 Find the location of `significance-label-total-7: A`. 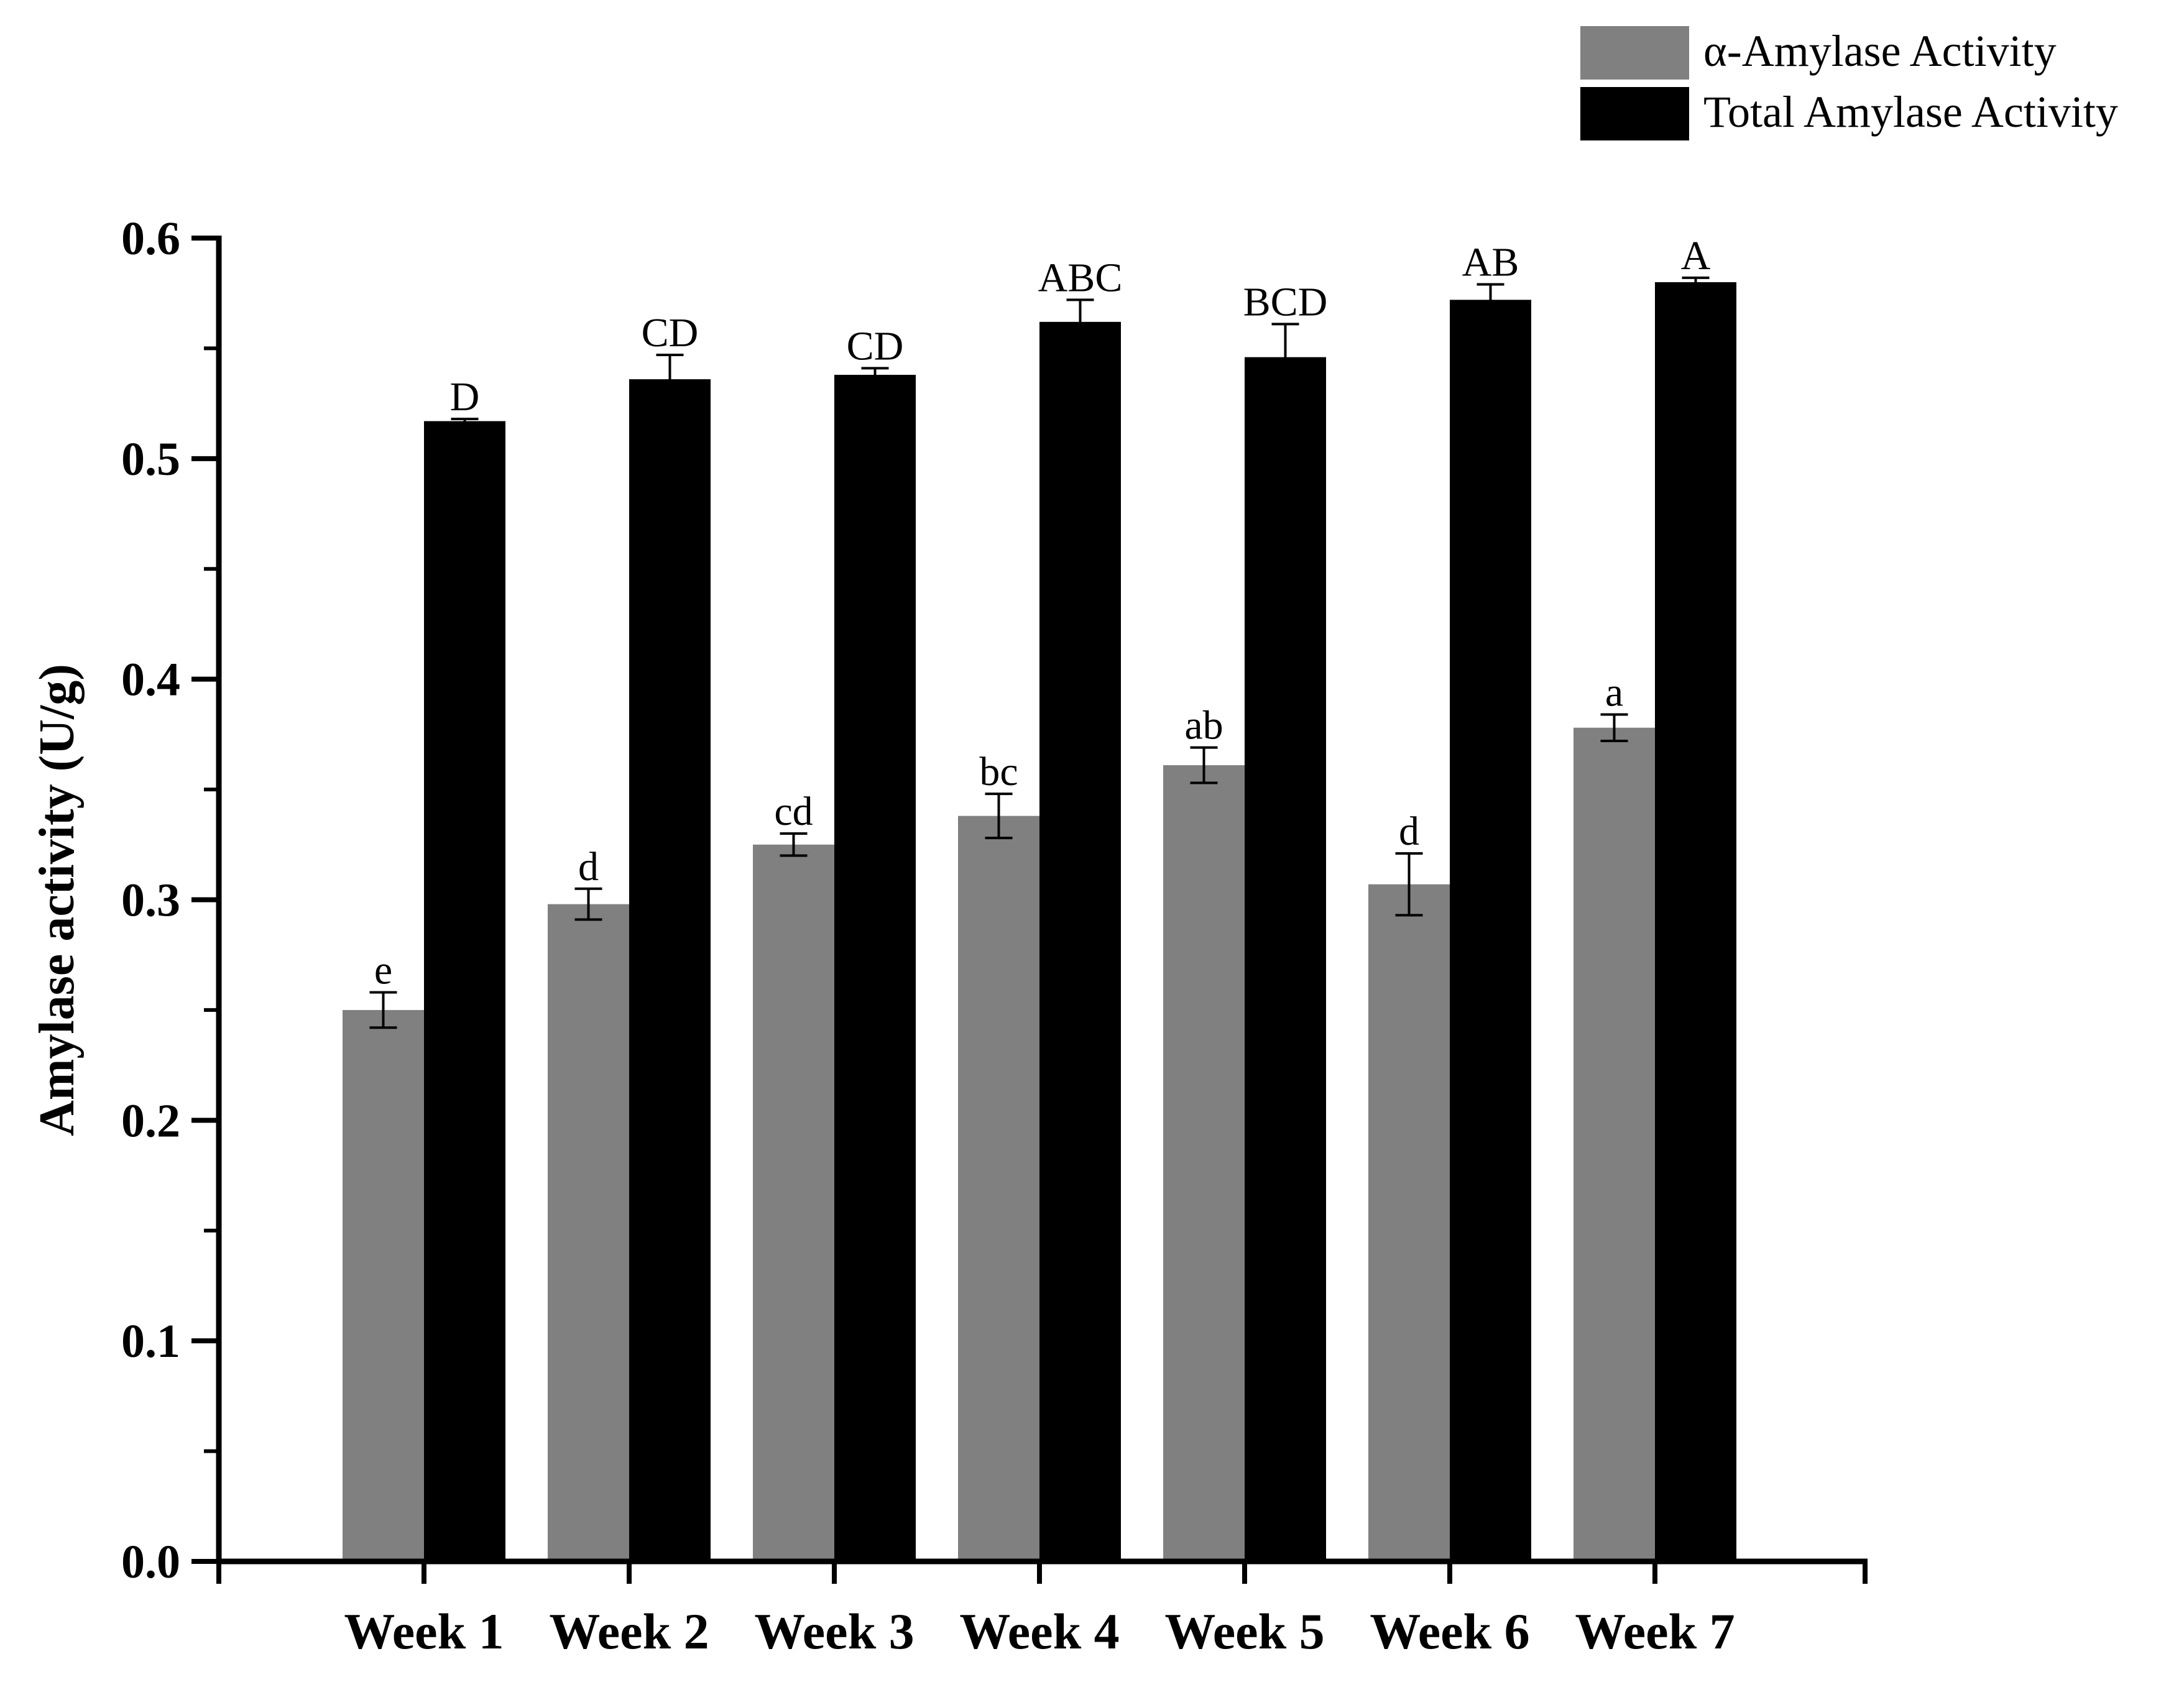

significance-label-total-7: A is located at coordinates (1696, 255).